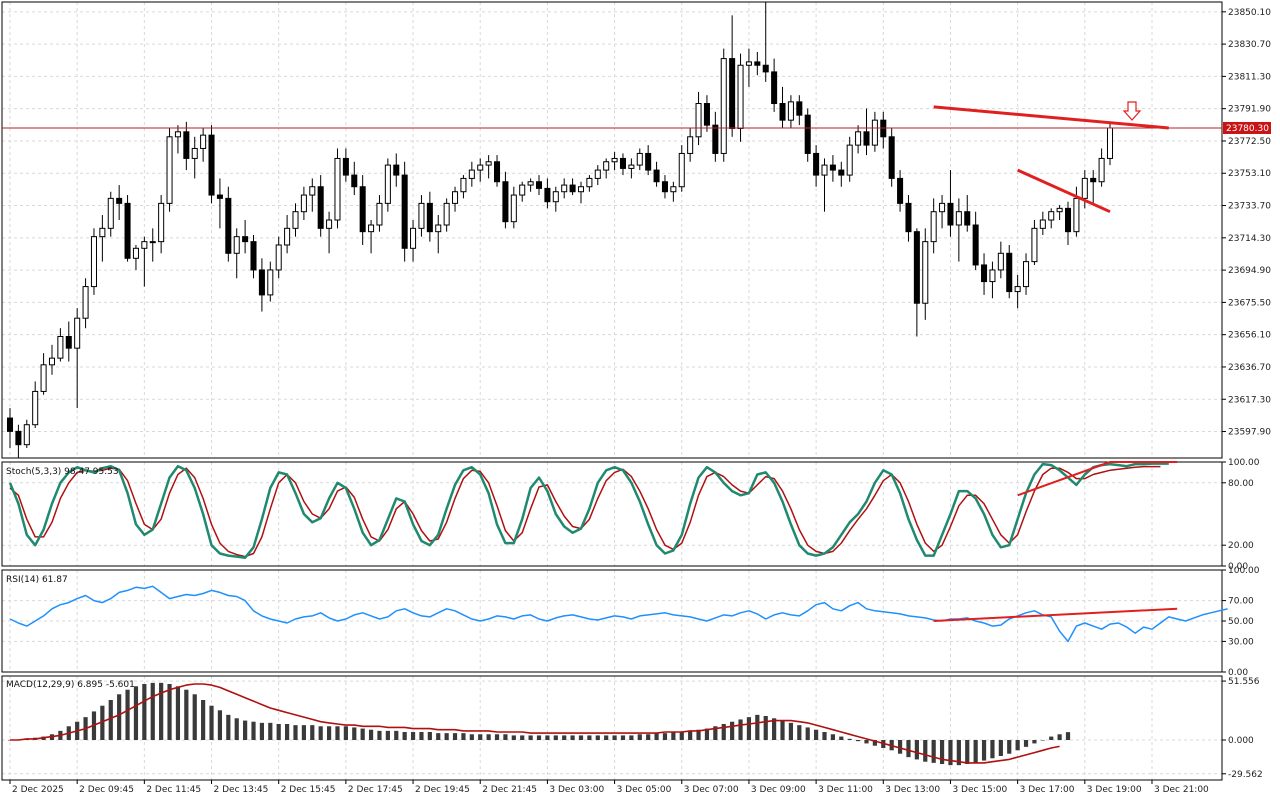  I want to click on y-tick-label: 23791.90, so click(1249, 110).